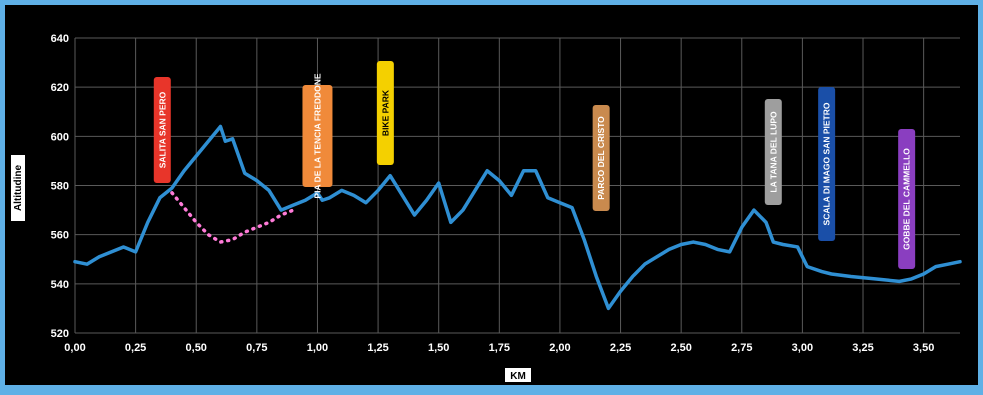 This screenshot has height=395, width=983. Describe the element at coordinates (741, 348) in the screenshot. I see `x-tick-label: 2,75` at that location.